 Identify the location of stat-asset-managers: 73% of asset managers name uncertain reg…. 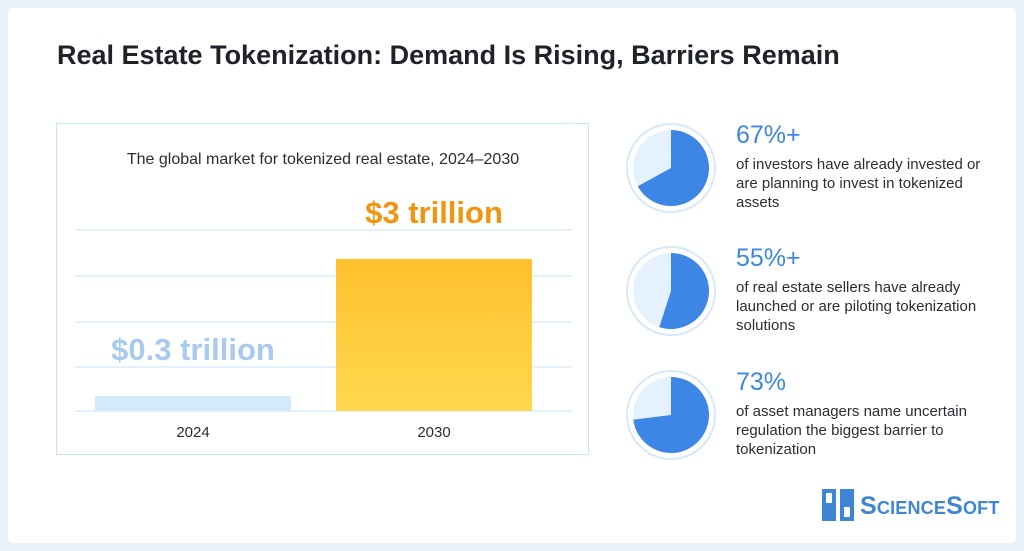
(814, 418).